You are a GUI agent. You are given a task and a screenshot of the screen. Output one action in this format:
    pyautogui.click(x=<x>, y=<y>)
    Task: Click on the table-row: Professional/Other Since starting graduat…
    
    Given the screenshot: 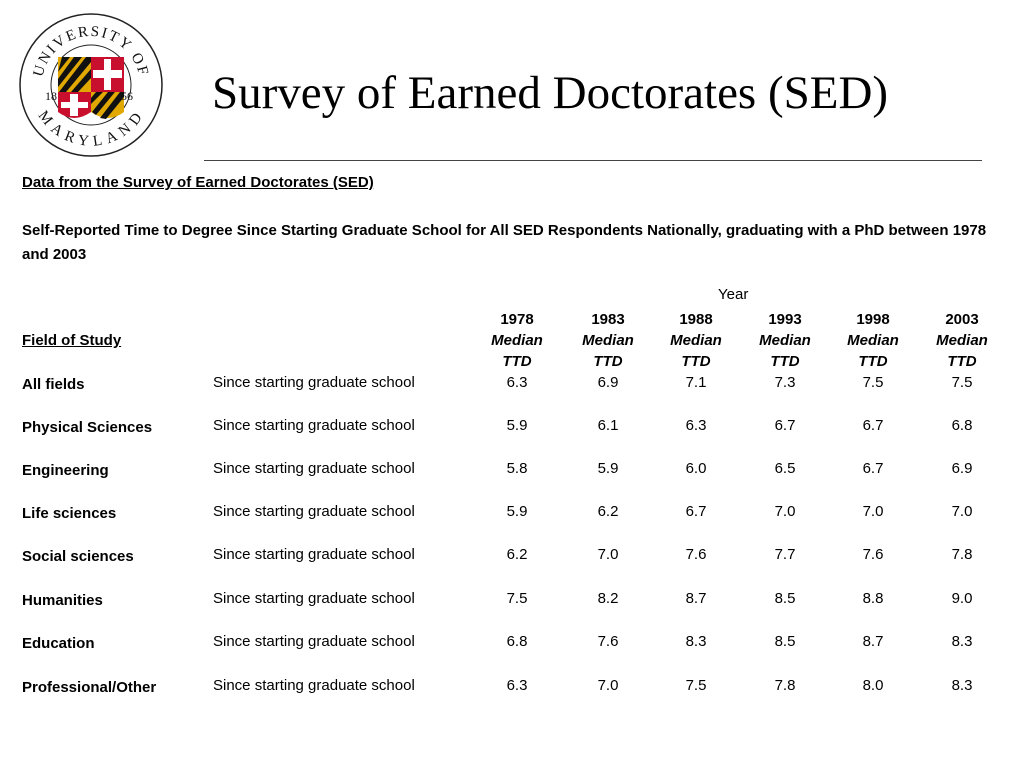 What is the action you would take?
    pyautogui.click(x=512, y=692)
    